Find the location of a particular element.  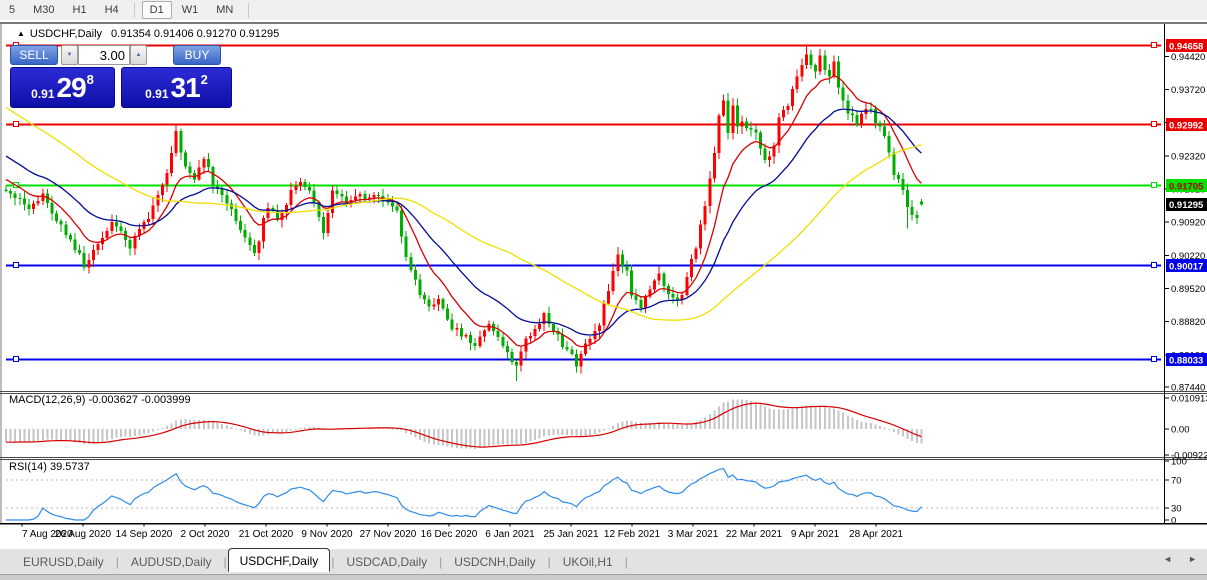

rsi-tick-label: 0 is located at coordinates (1173, 521).